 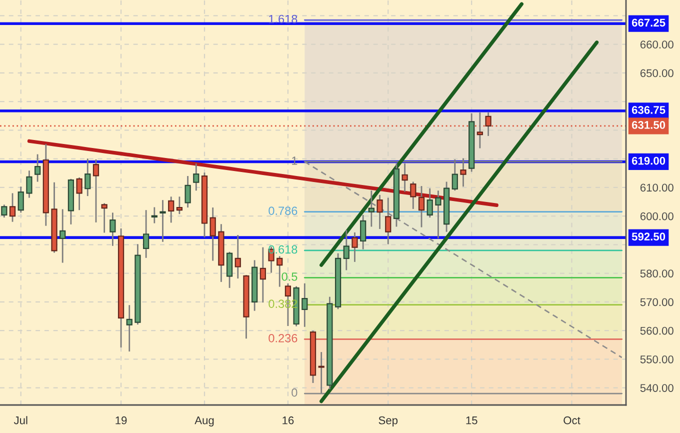 I want to click on y-tick-label: 660.00, so click(x=657, y=44).